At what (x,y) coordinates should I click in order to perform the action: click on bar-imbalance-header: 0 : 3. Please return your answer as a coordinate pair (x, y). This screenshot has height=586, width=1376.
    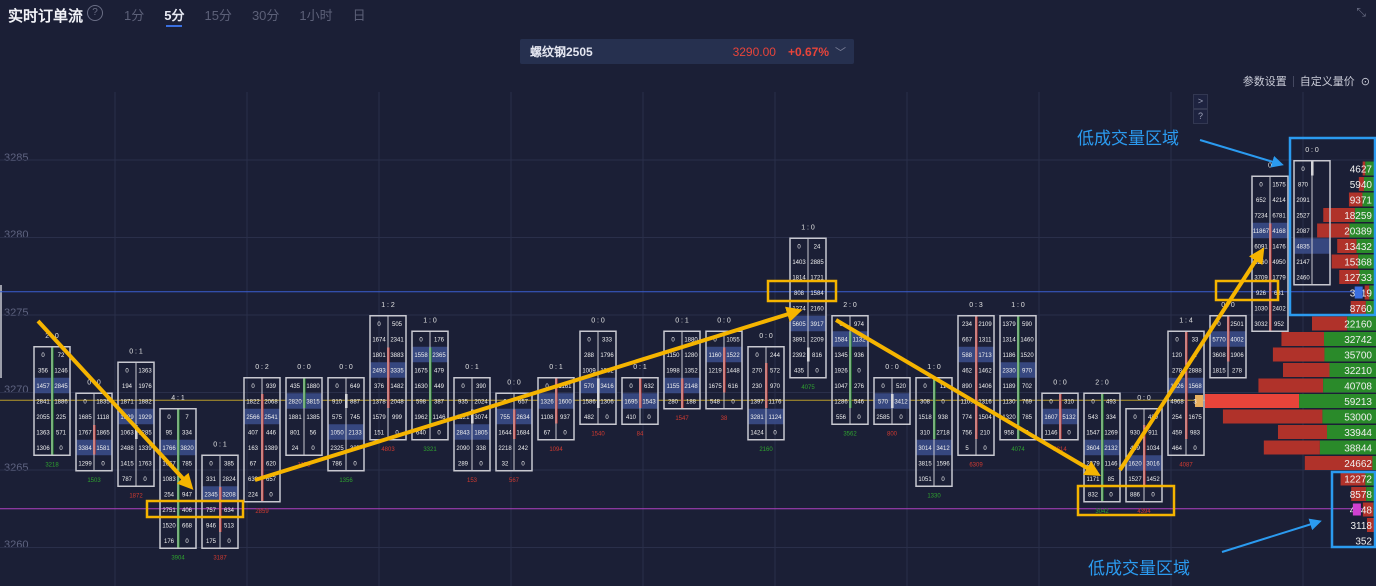
    Looking at the image, I should click on (976, 305).